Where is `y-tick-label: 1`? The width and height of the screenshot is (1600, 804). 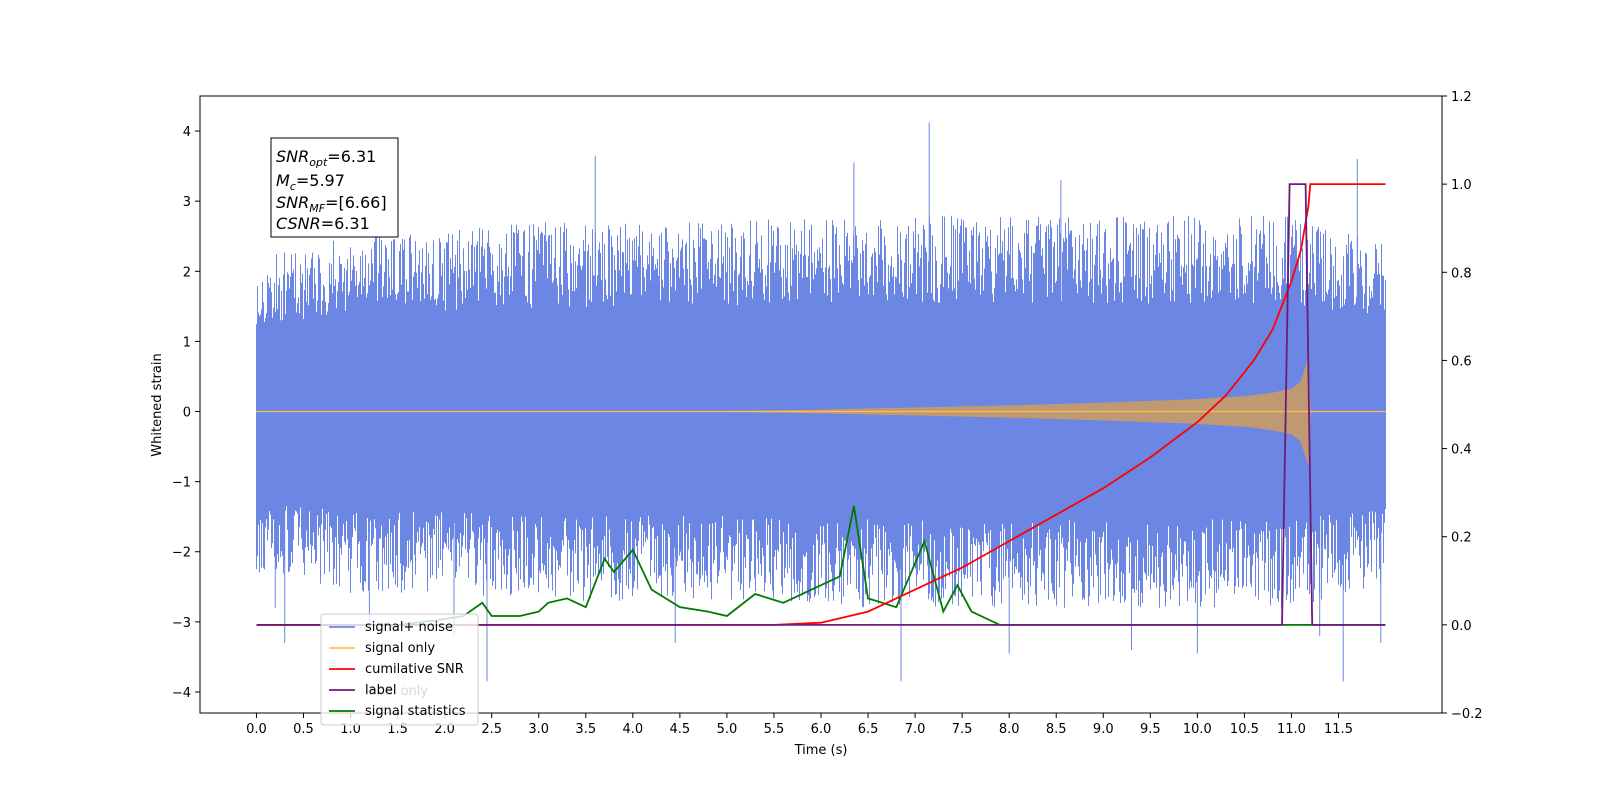
y-tick-label: 1 is located at coordinates (187, 342).